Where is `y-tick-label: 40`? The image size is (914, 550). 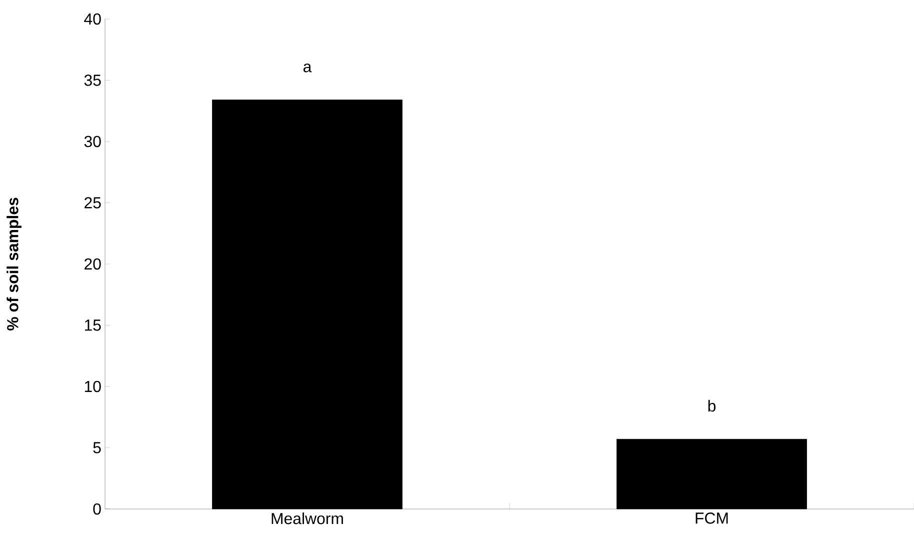 y-tick-label: 40 is located at coordinates (92, 19).